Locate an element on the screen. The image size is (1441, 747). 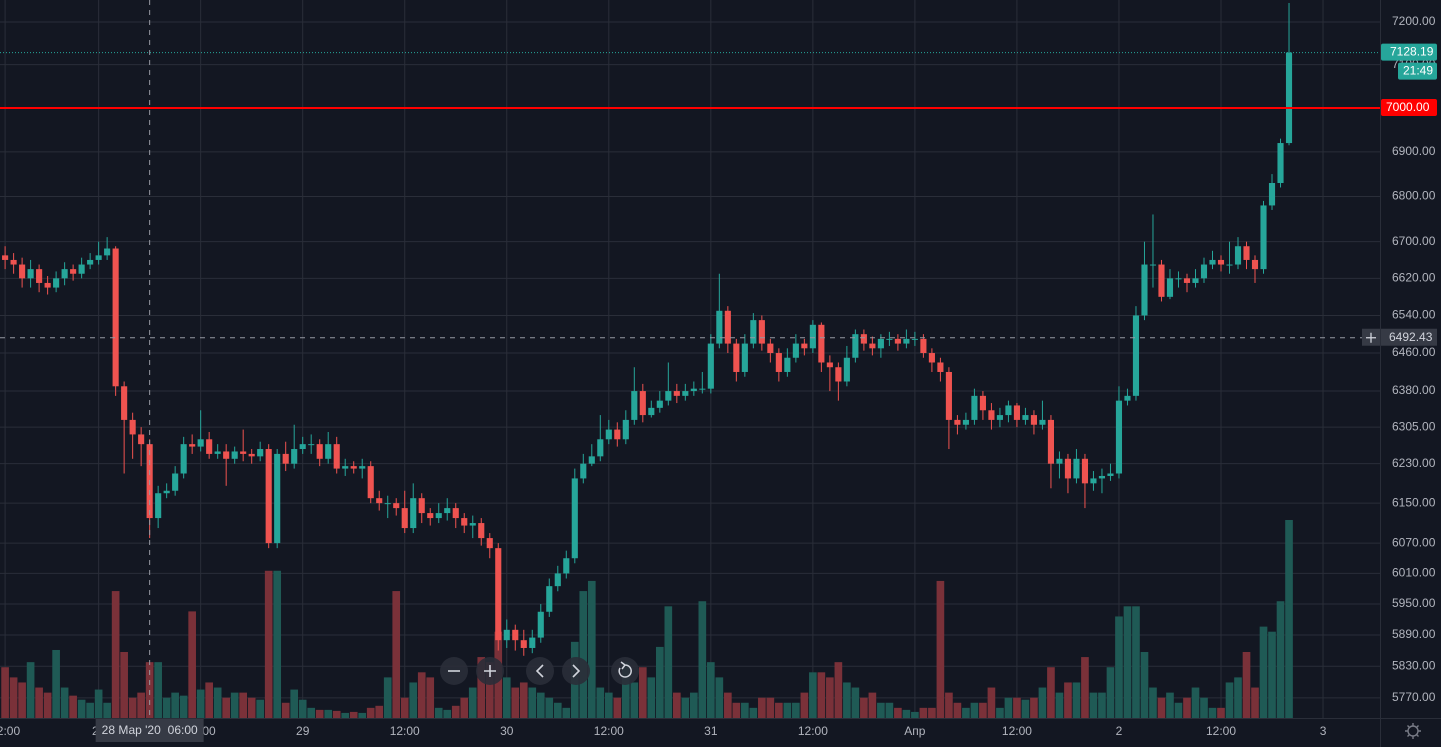
x-tick-label: 3 is located at coordinates (1323, 731).